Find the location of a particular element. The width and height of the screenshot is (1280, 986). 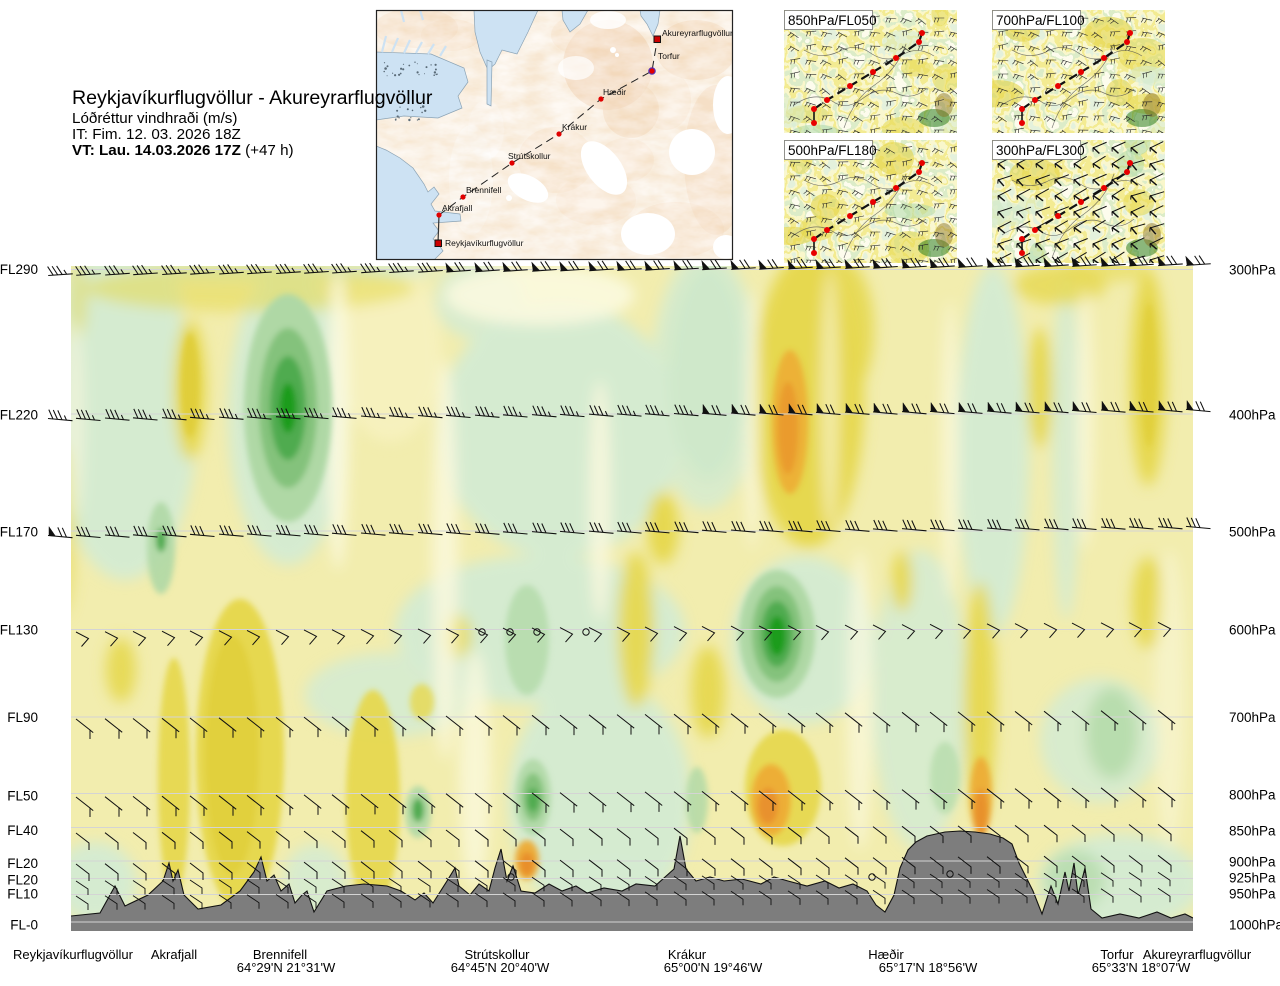

svg-text: IT: Fim. 12. 03. 2026 18Z is located at coordinates (156, 134).